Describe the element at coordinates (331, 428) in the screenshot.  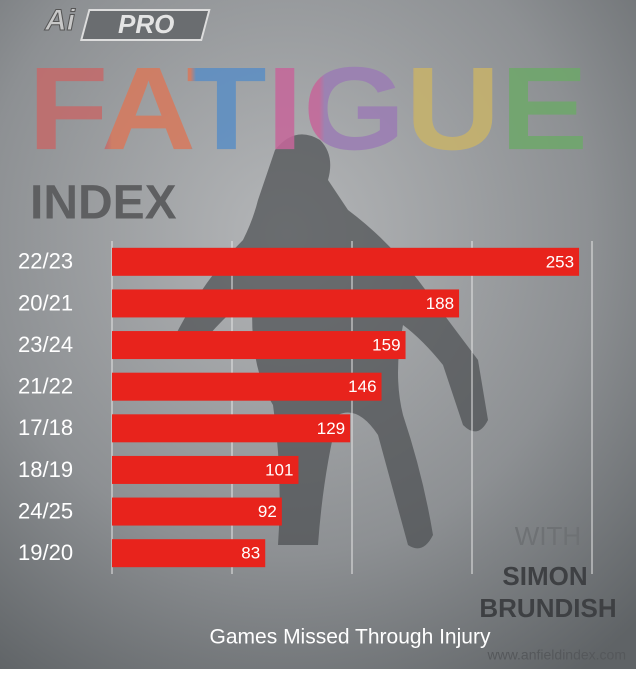
I see `value-label: 129` at that location.